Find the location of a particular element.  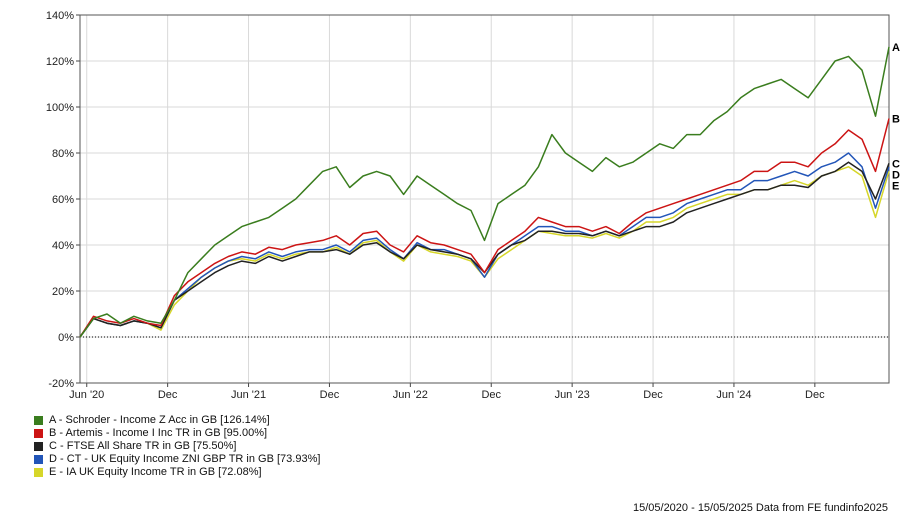

y-tick-label: 120% is located at coordinates (60, 62).